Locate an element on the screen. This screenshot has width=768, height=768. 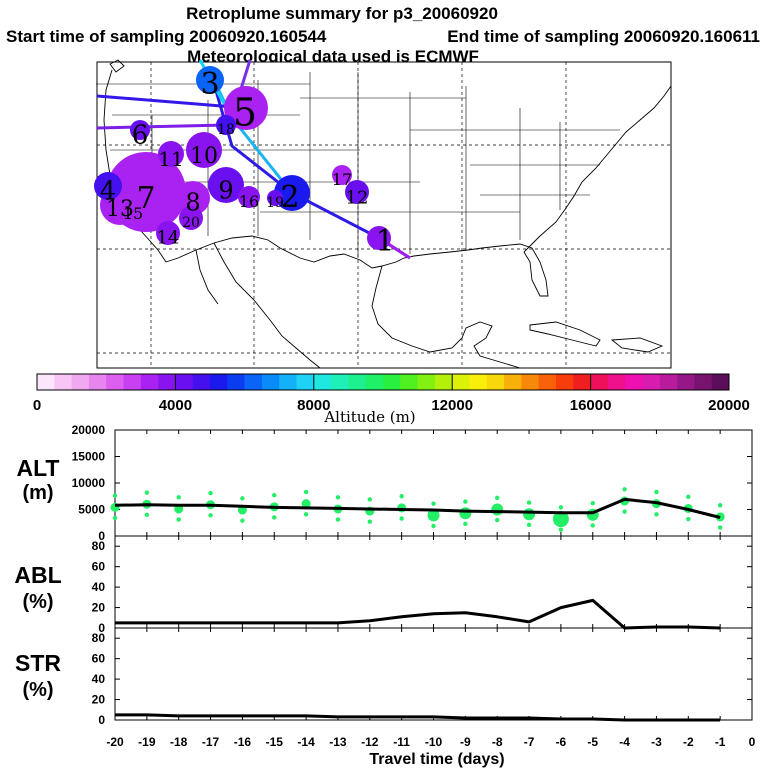
panel-str: 0 20 40 60 80 STR (%) is located at coordinates (384, 677).